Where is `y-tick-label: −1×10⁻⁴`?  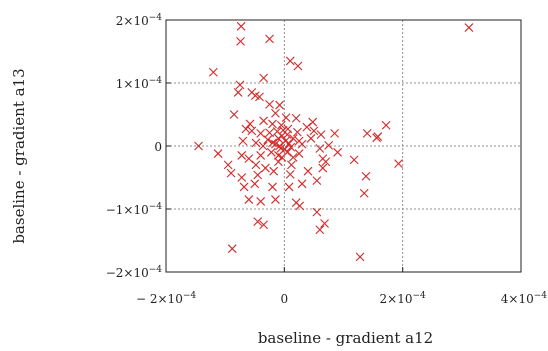 y-tick-label: −1×10⁻⁴ is located at coordinates (134, 209).